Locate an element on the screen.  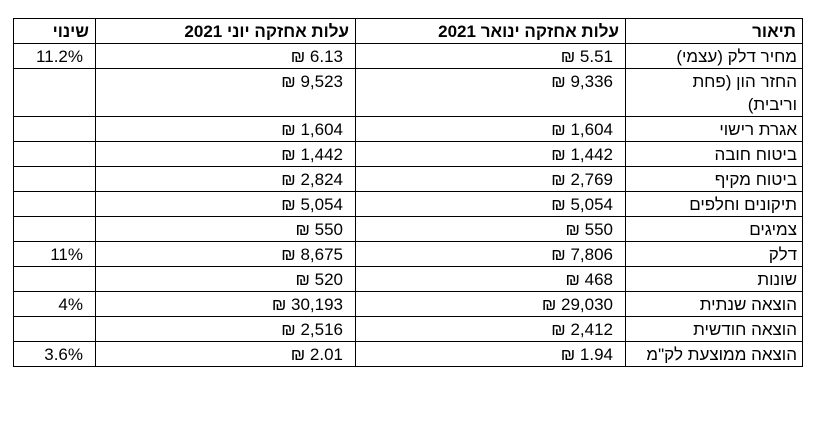
table-row: תיקונים וחלפים 5,054 ₪ 5,054 ₪ is located at coordinates (408, 204).